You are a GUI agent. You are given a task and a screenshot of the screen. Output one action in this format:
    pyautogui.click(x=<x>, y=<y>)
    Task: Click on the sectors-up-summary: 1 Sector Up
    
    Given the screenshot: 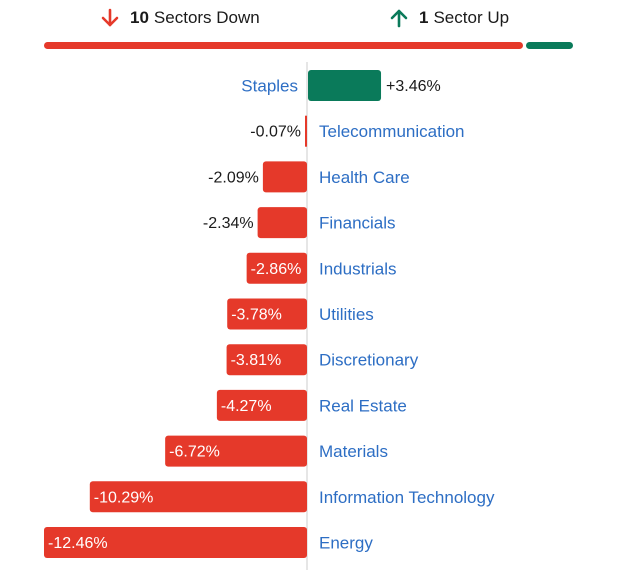 What is the action you would take?
    pyautogui.click(x=449, y=18)
    